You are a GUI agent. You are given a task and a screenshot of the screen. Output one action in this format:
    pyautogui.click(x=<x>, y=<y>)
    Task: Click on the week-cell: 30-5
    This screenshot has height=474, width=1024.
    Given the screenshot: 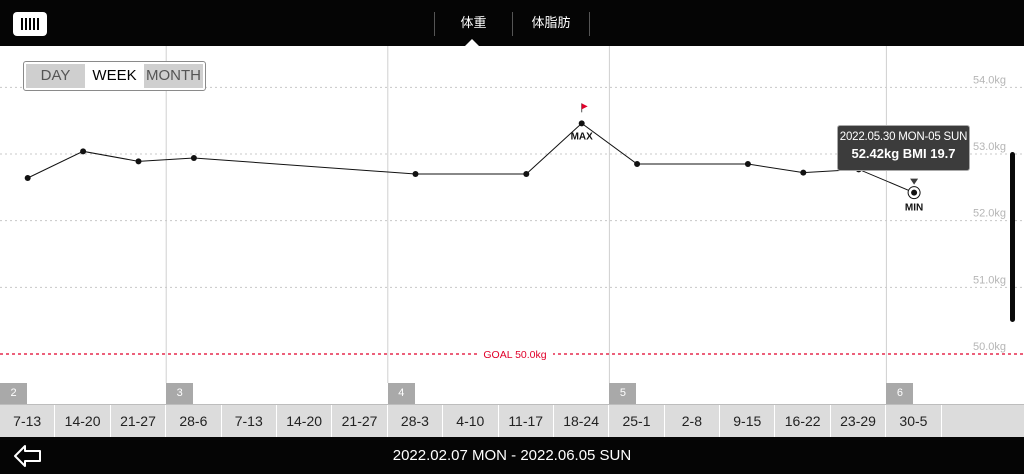 What is the action you would take?
    pyautogui.click(x=914, y=421)
    